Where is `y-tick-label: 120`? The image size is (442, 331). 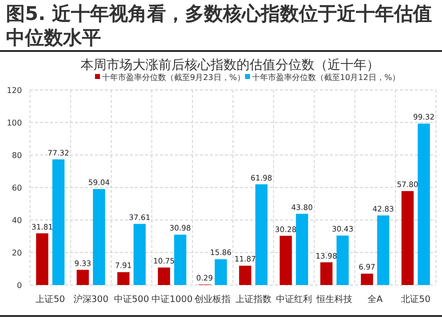 y-tick-label: 120 is located at coordinates (14, 90).